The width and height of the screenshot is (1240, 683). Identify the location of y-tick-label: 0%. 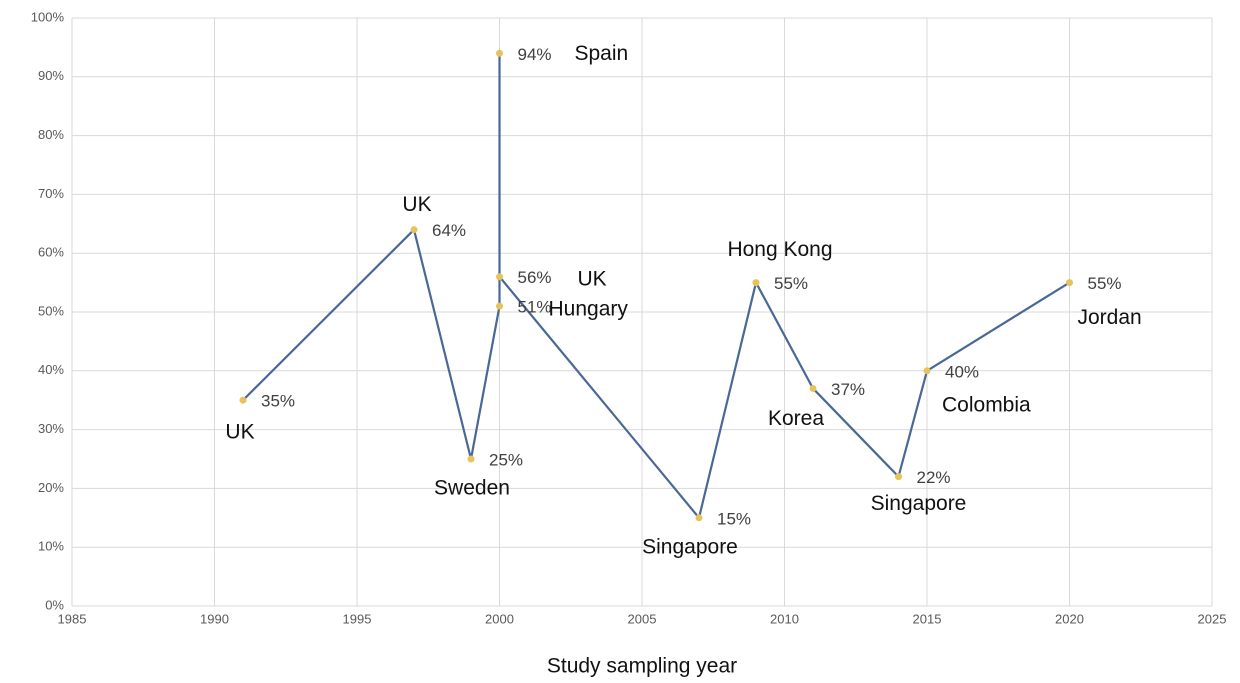
(54, 604).